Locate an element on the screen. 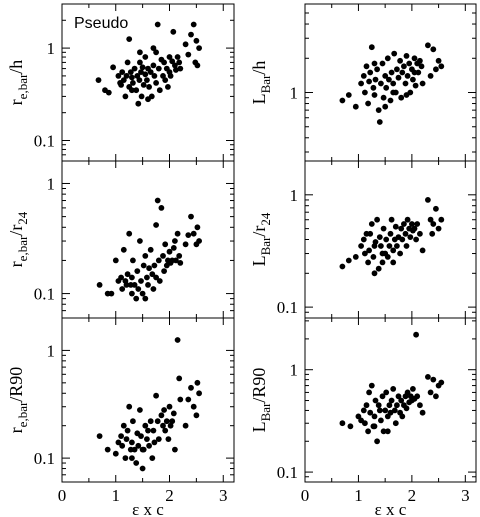  y-axis-label: re,bar/R90 is located at coordinates (18, 400).